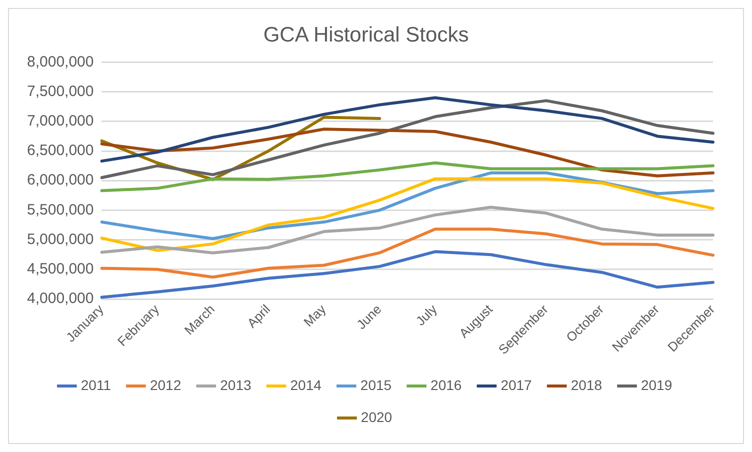 The height and width of the screenshot is (452, 752). I want to click on y-tick-label: 7,500,000, so click(60, 91).